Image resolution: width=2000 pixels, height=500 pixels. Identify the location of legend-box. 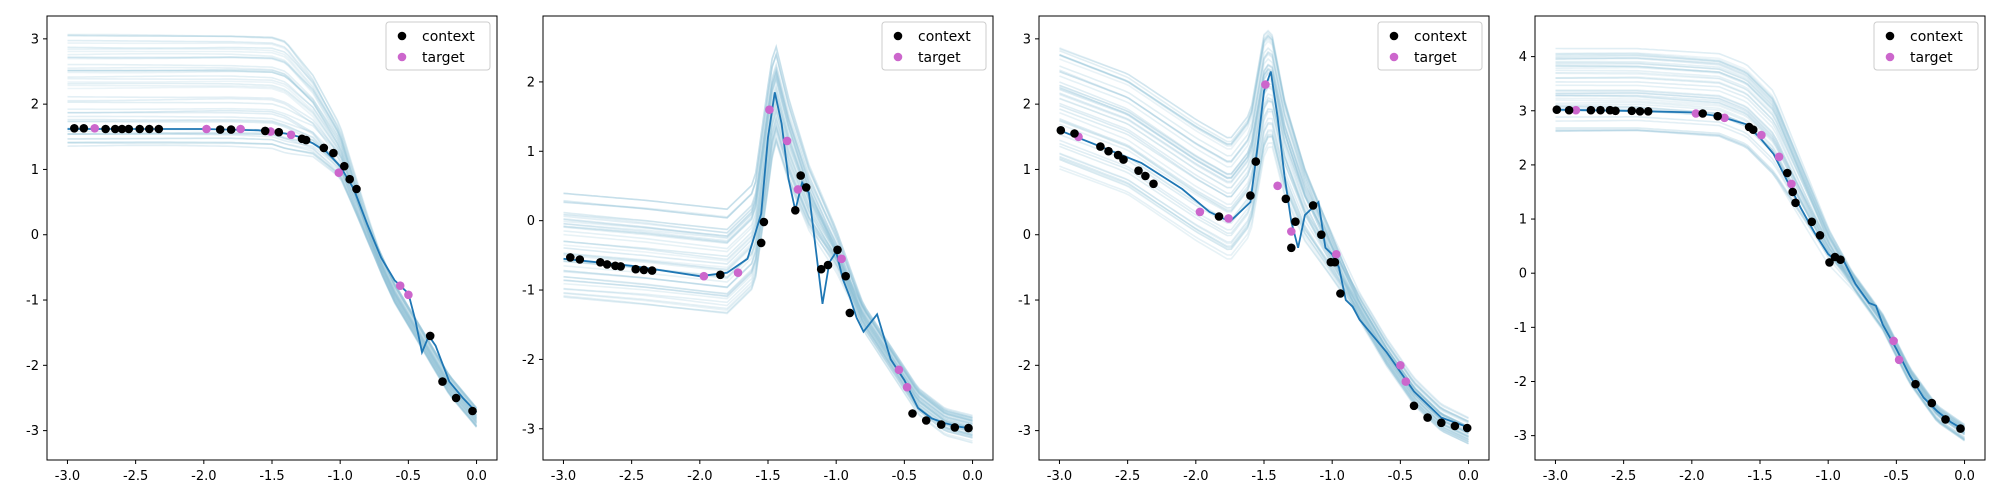
(1926, 46).